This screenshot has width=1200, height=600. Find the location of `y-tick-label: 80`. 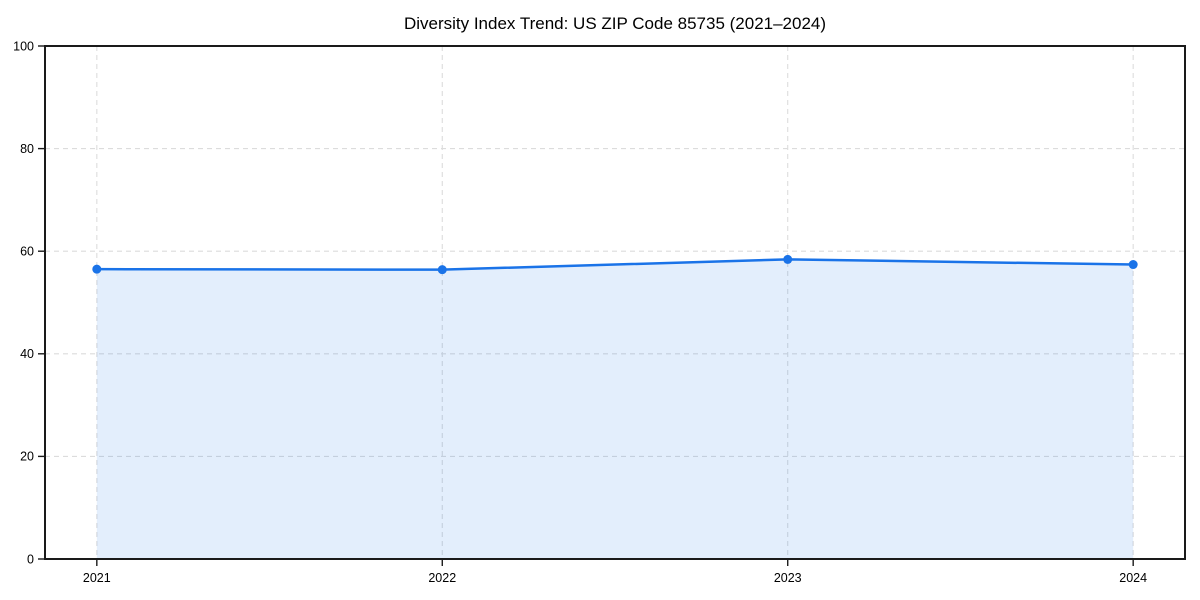

y-tick-label: 80 is located at coordinates (27, 149).